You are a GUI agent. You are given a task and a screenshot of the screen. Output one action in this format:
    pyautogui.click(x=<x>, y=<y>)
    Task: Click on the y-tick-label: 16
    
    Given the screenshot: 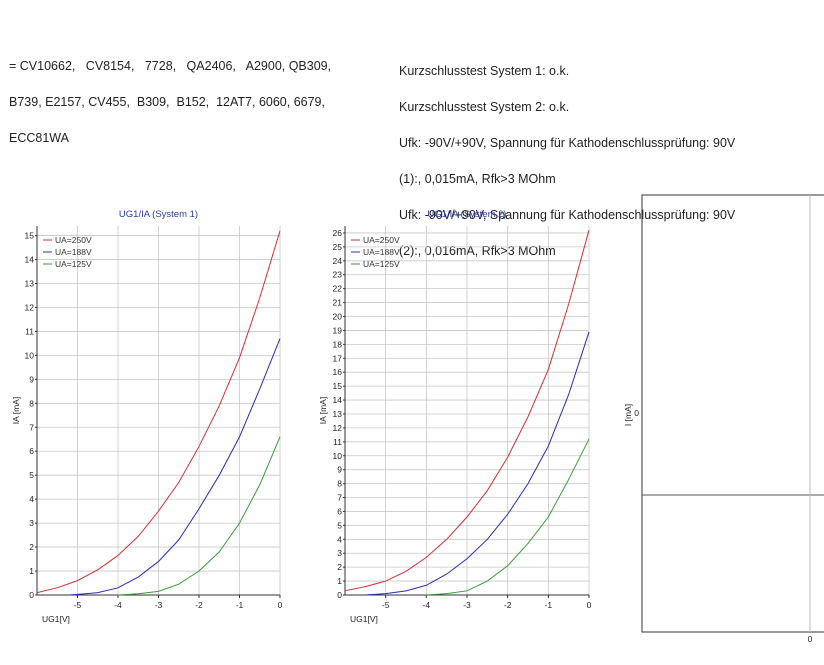 What is the action you would take?
    pyautogui.click(x=338, y=372)
    